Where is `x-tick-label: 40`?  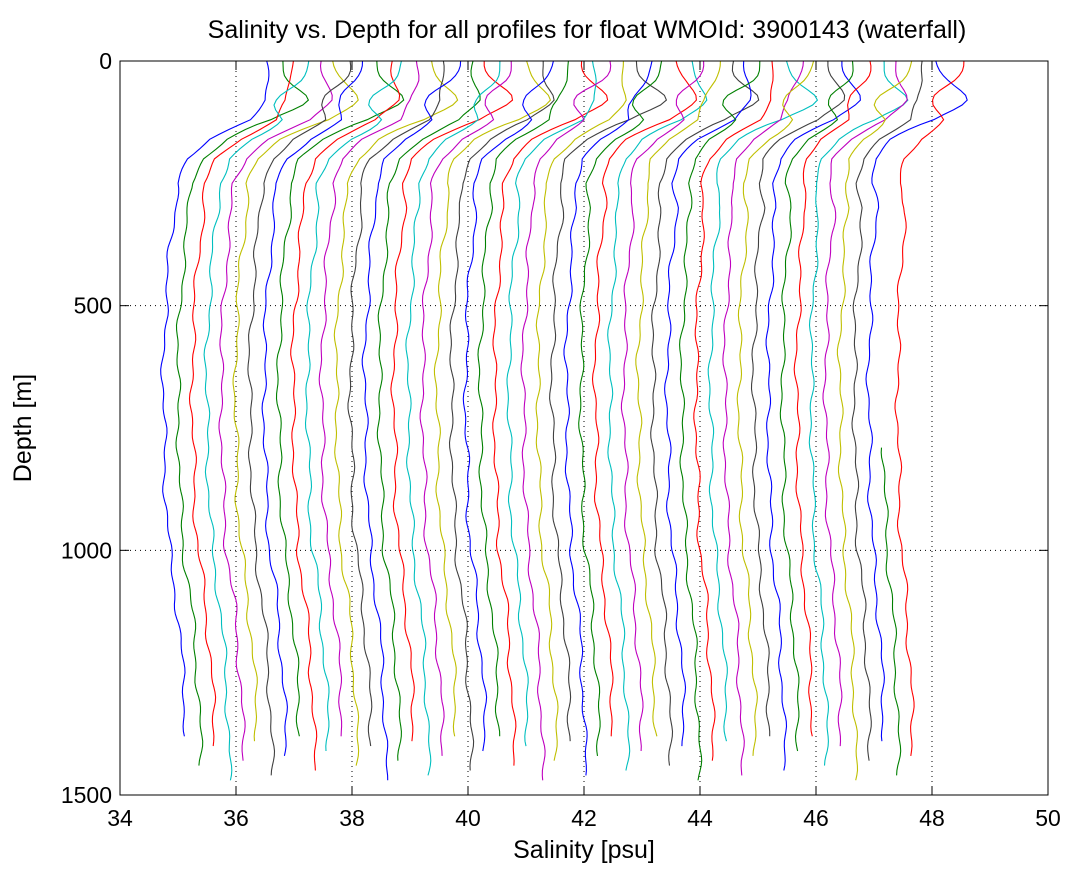 x-tick-label: 40 is located at coordinates (468, 818).